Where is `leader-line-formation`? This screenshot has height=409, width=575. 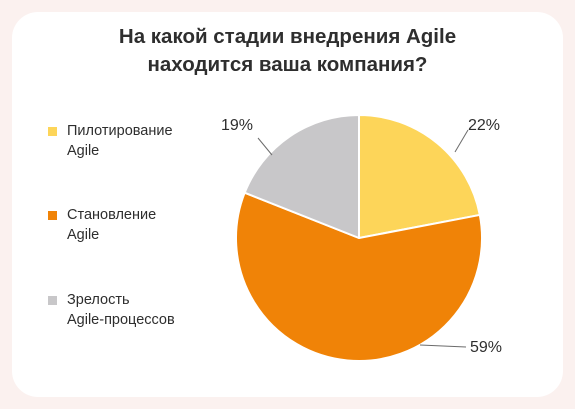
leader-line-formation is located at coordinates (443, 346).